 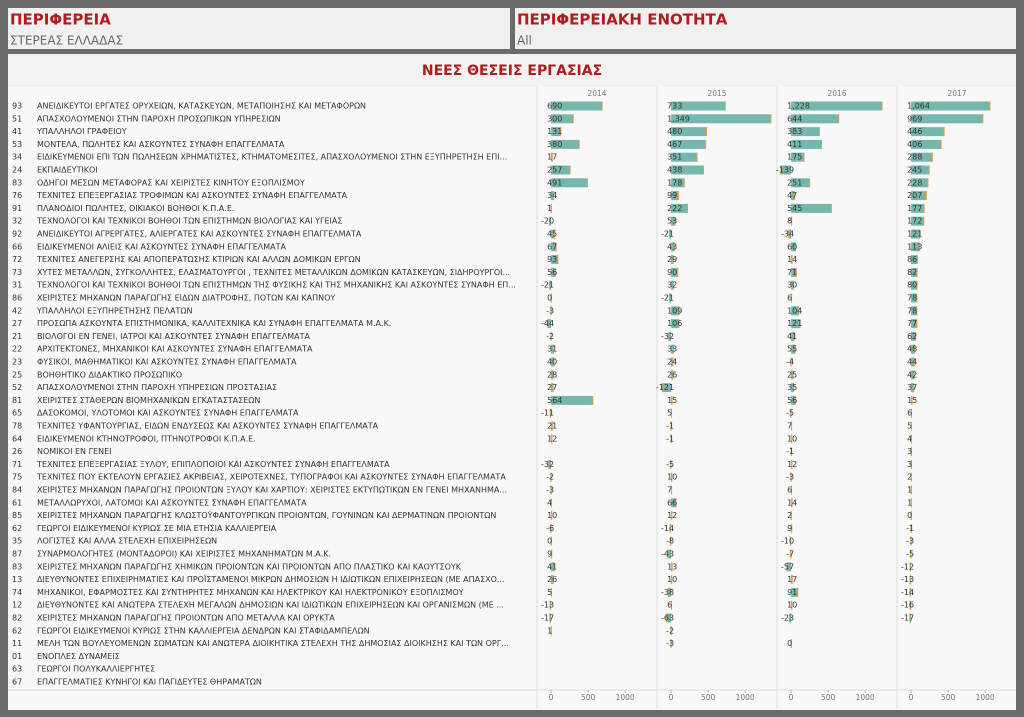 I want to click on data-label: -4, so click(x=790, y=362).